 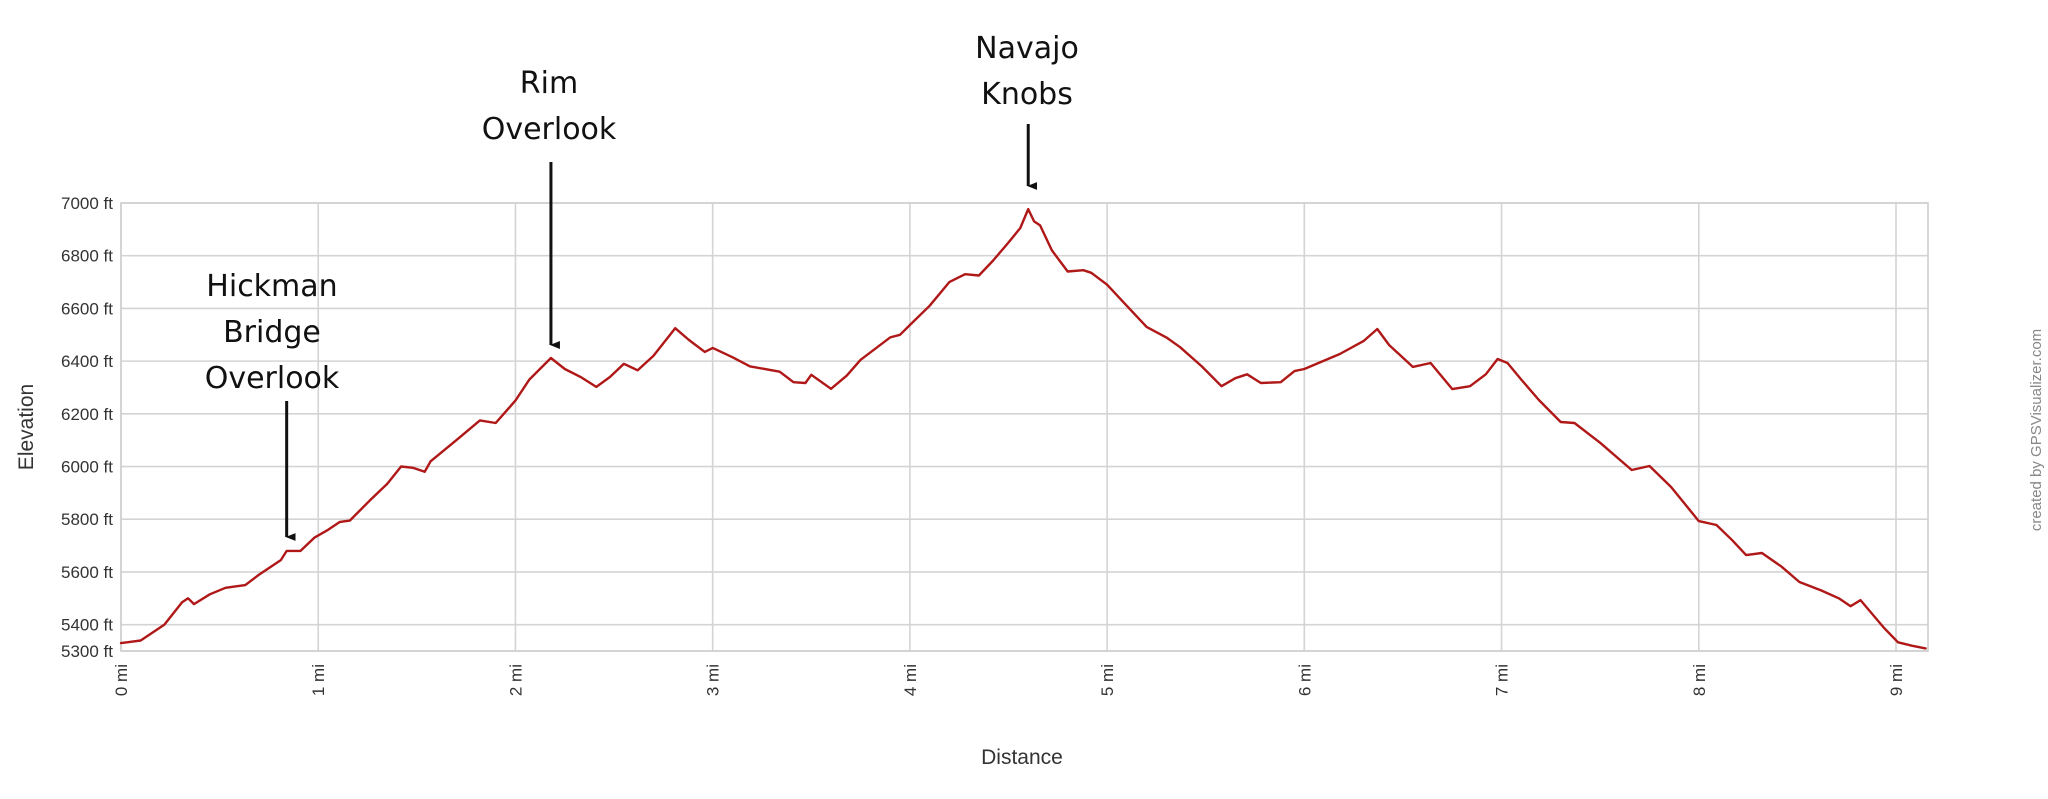 What do you see at coordinates (87, 625) in the screenshot?
I see `y-tick-label: 5400 ft` at bounding box center [87, 625].